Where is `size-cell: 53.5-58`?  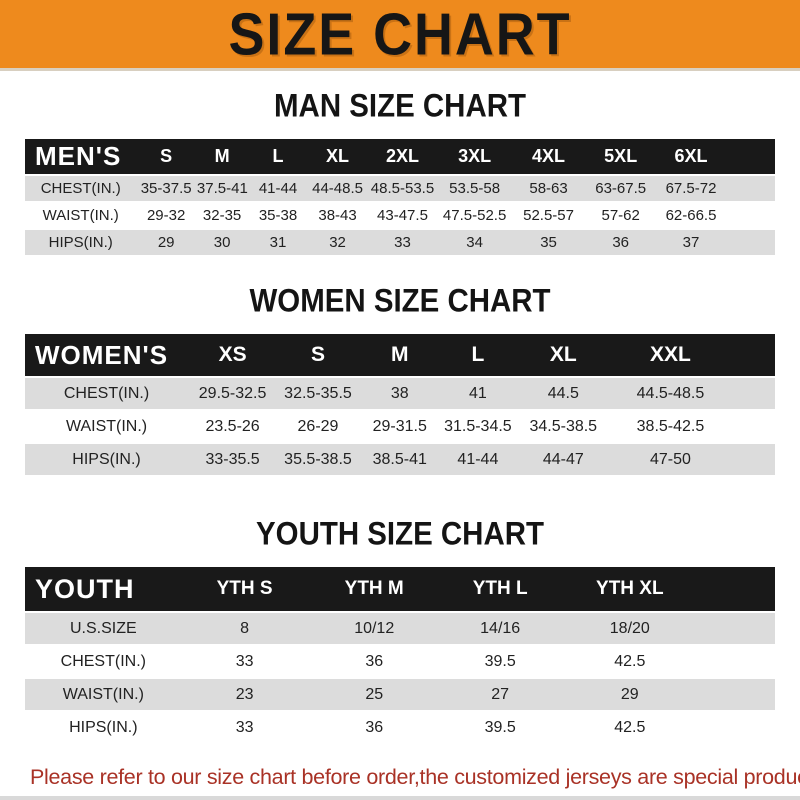 size-cell: 53.5-58 is located at coordinates (474, 188).